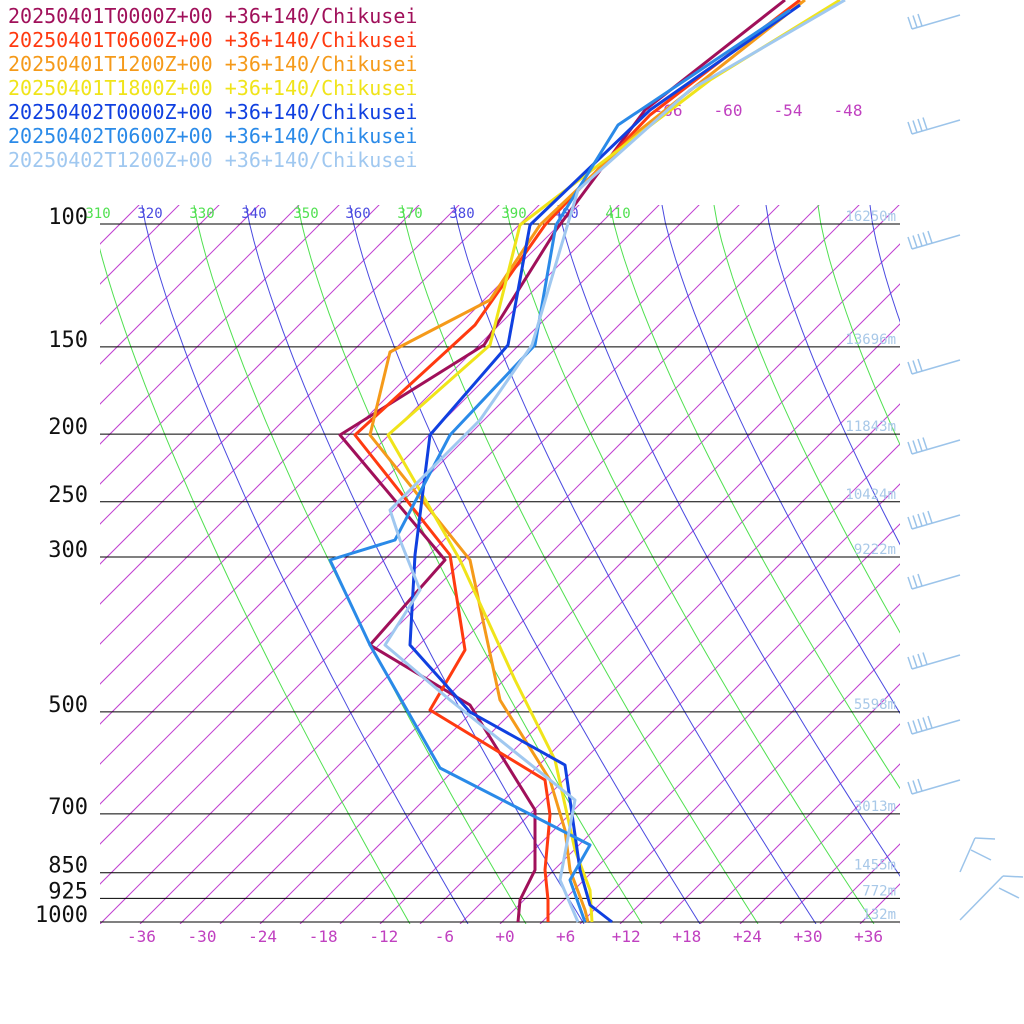  What do you see at coordinates (875, 807) in the screenshot?
I see `height-label: 3013m` at bounding box center [875, 807].